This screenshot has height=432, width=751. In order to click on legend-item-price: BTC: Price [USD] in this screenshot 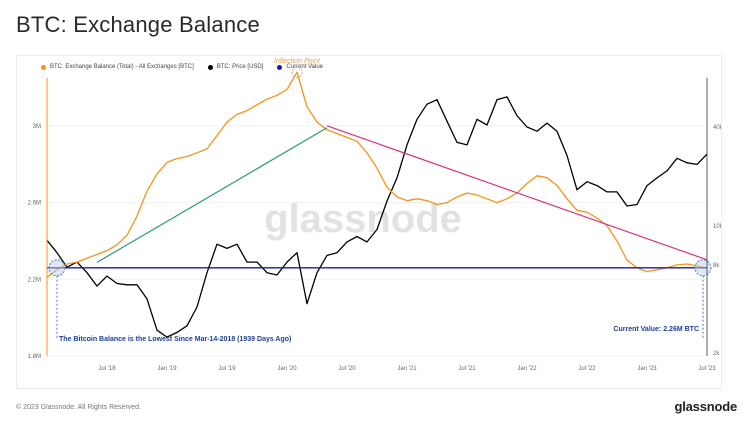, I will do `click(235, 67)`.